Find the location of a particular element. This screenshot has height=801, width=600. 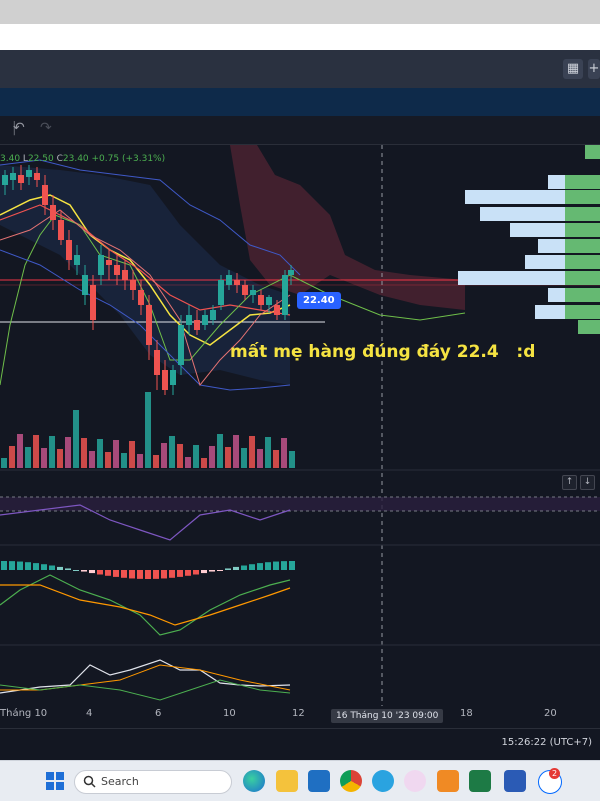

mail-icon is located at coordinates (319, 781).